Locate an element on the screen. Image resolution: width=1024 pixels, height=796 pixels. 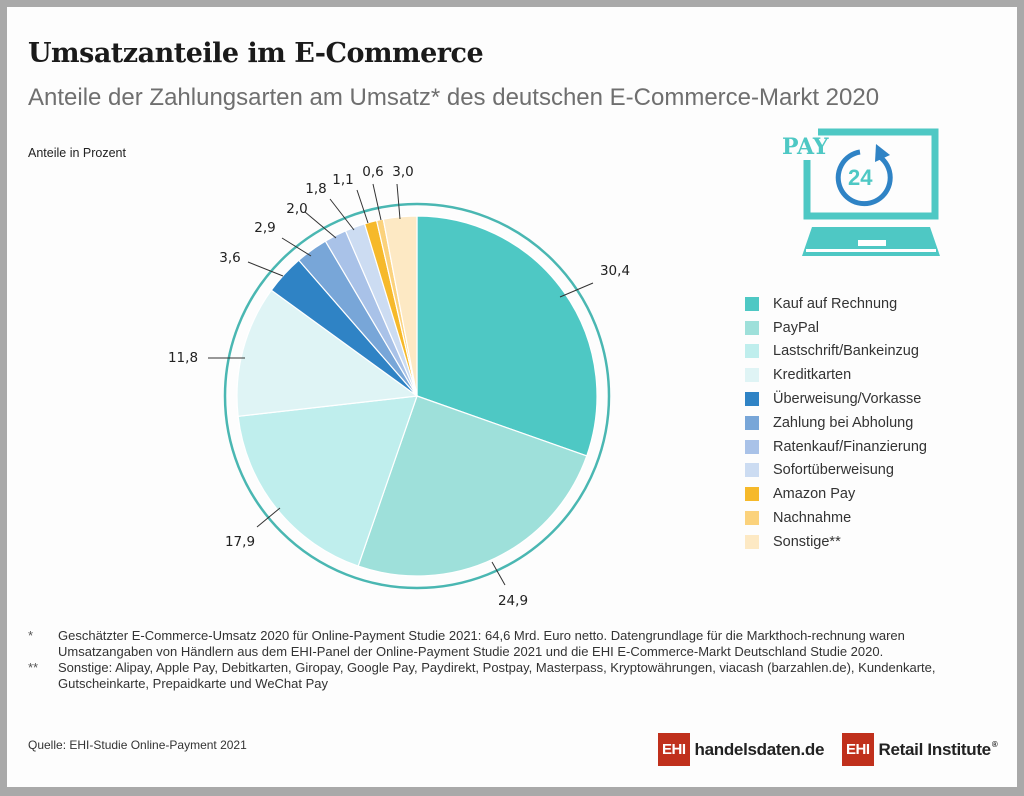
legend-item: Überweisung/Vorkasse is located at coordinates (836, 399).